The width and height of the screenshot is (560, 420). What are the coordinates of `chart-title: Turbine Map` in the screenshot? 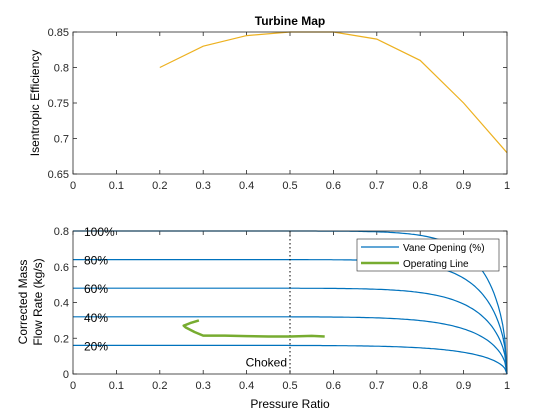 It's located at (290, 21).